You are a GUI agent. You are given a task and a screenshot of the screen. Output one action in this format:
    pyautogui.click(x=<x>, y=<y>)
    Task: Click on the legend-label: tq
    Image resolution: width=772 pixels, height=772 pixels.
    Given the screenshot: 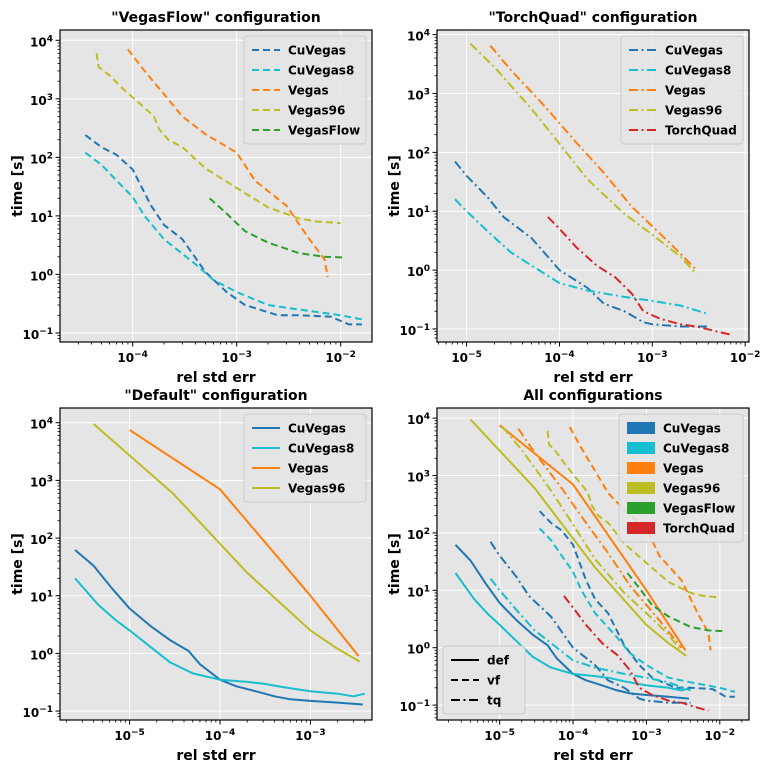 What is the action you would take?
    pyautogui.click(x=494, y=701)
    